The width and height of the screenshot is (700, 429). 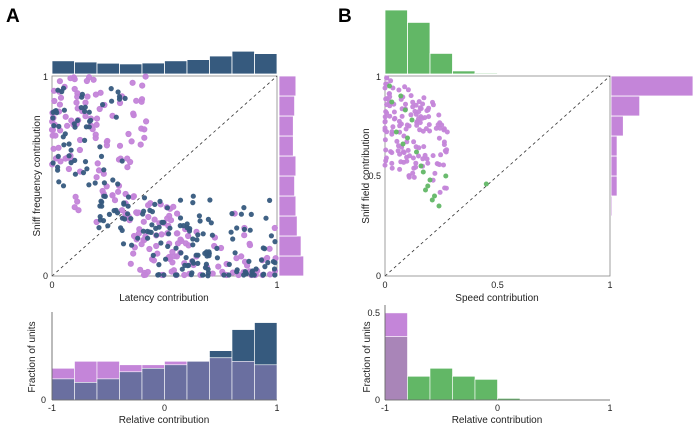 I want to click on panel-a-relative-bars, so click(x=164, y=361).